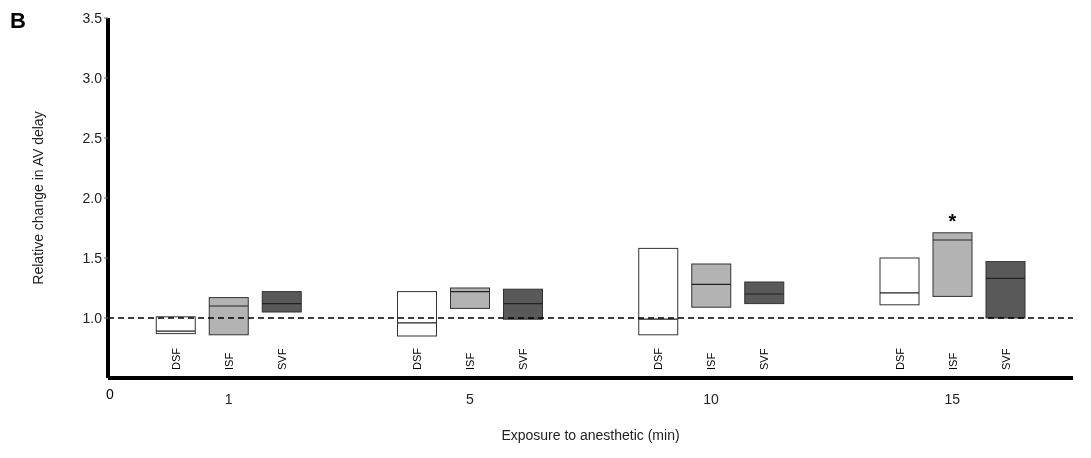 This screenshot has height=458, width=1091. I want to click on x-tick-label: 5, so click(469, 398).